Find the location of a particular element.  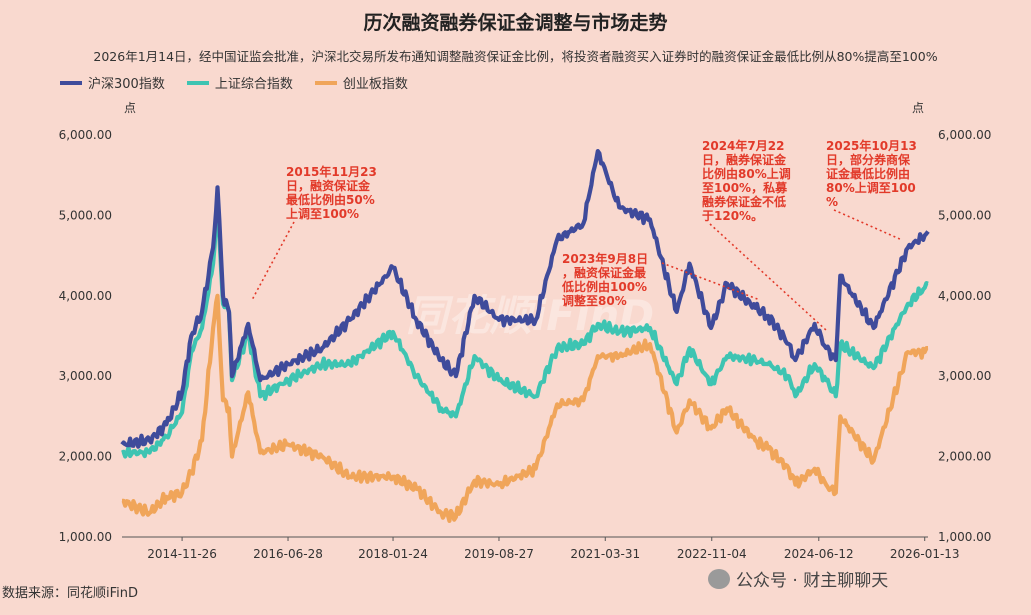

legend-label-hs300: 沪深300指数 is located at coordinates (126, 84).